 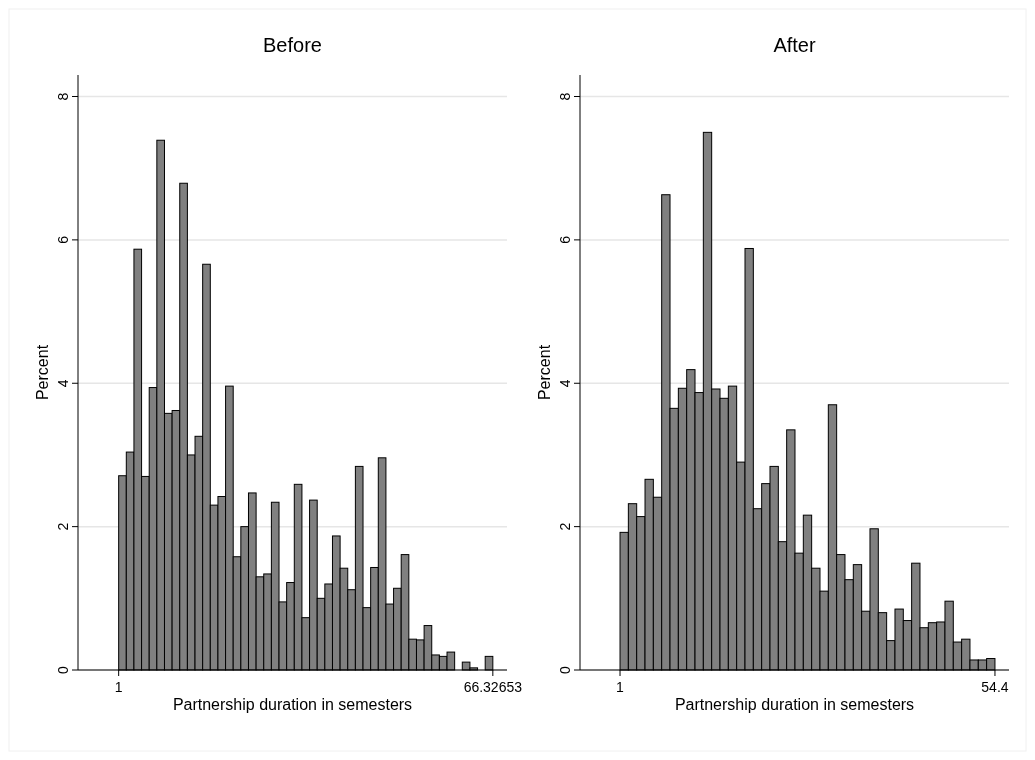 I want to click on chart-title: Before, so click(x=292, y=45).